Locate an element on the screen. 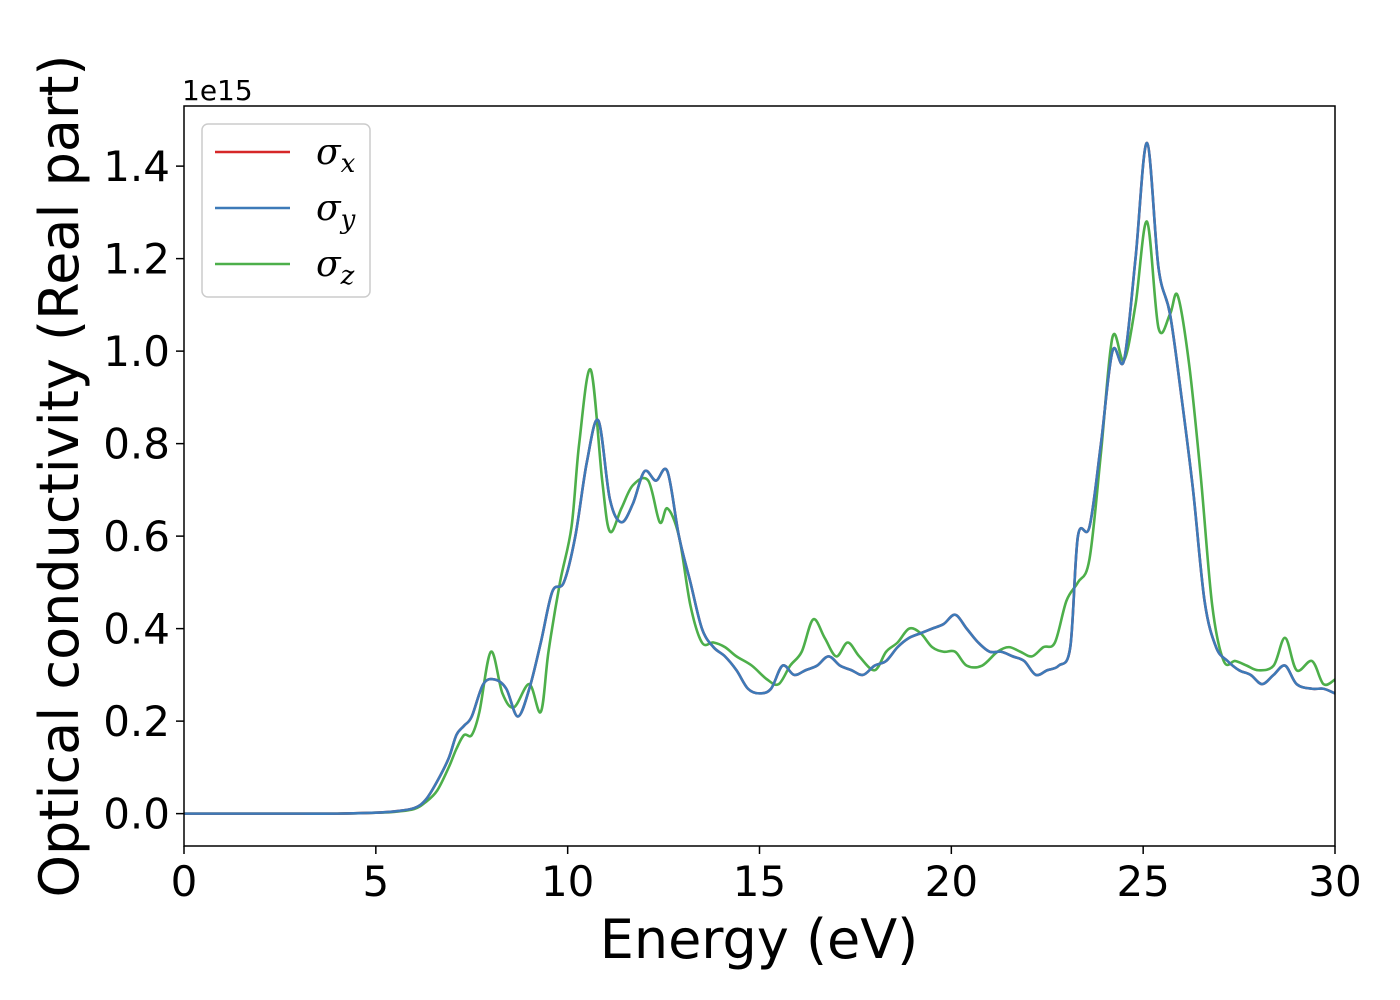 This screenshot has height=1000, width=1400. legend-label-x: σx is located at coordinates (336, 155).